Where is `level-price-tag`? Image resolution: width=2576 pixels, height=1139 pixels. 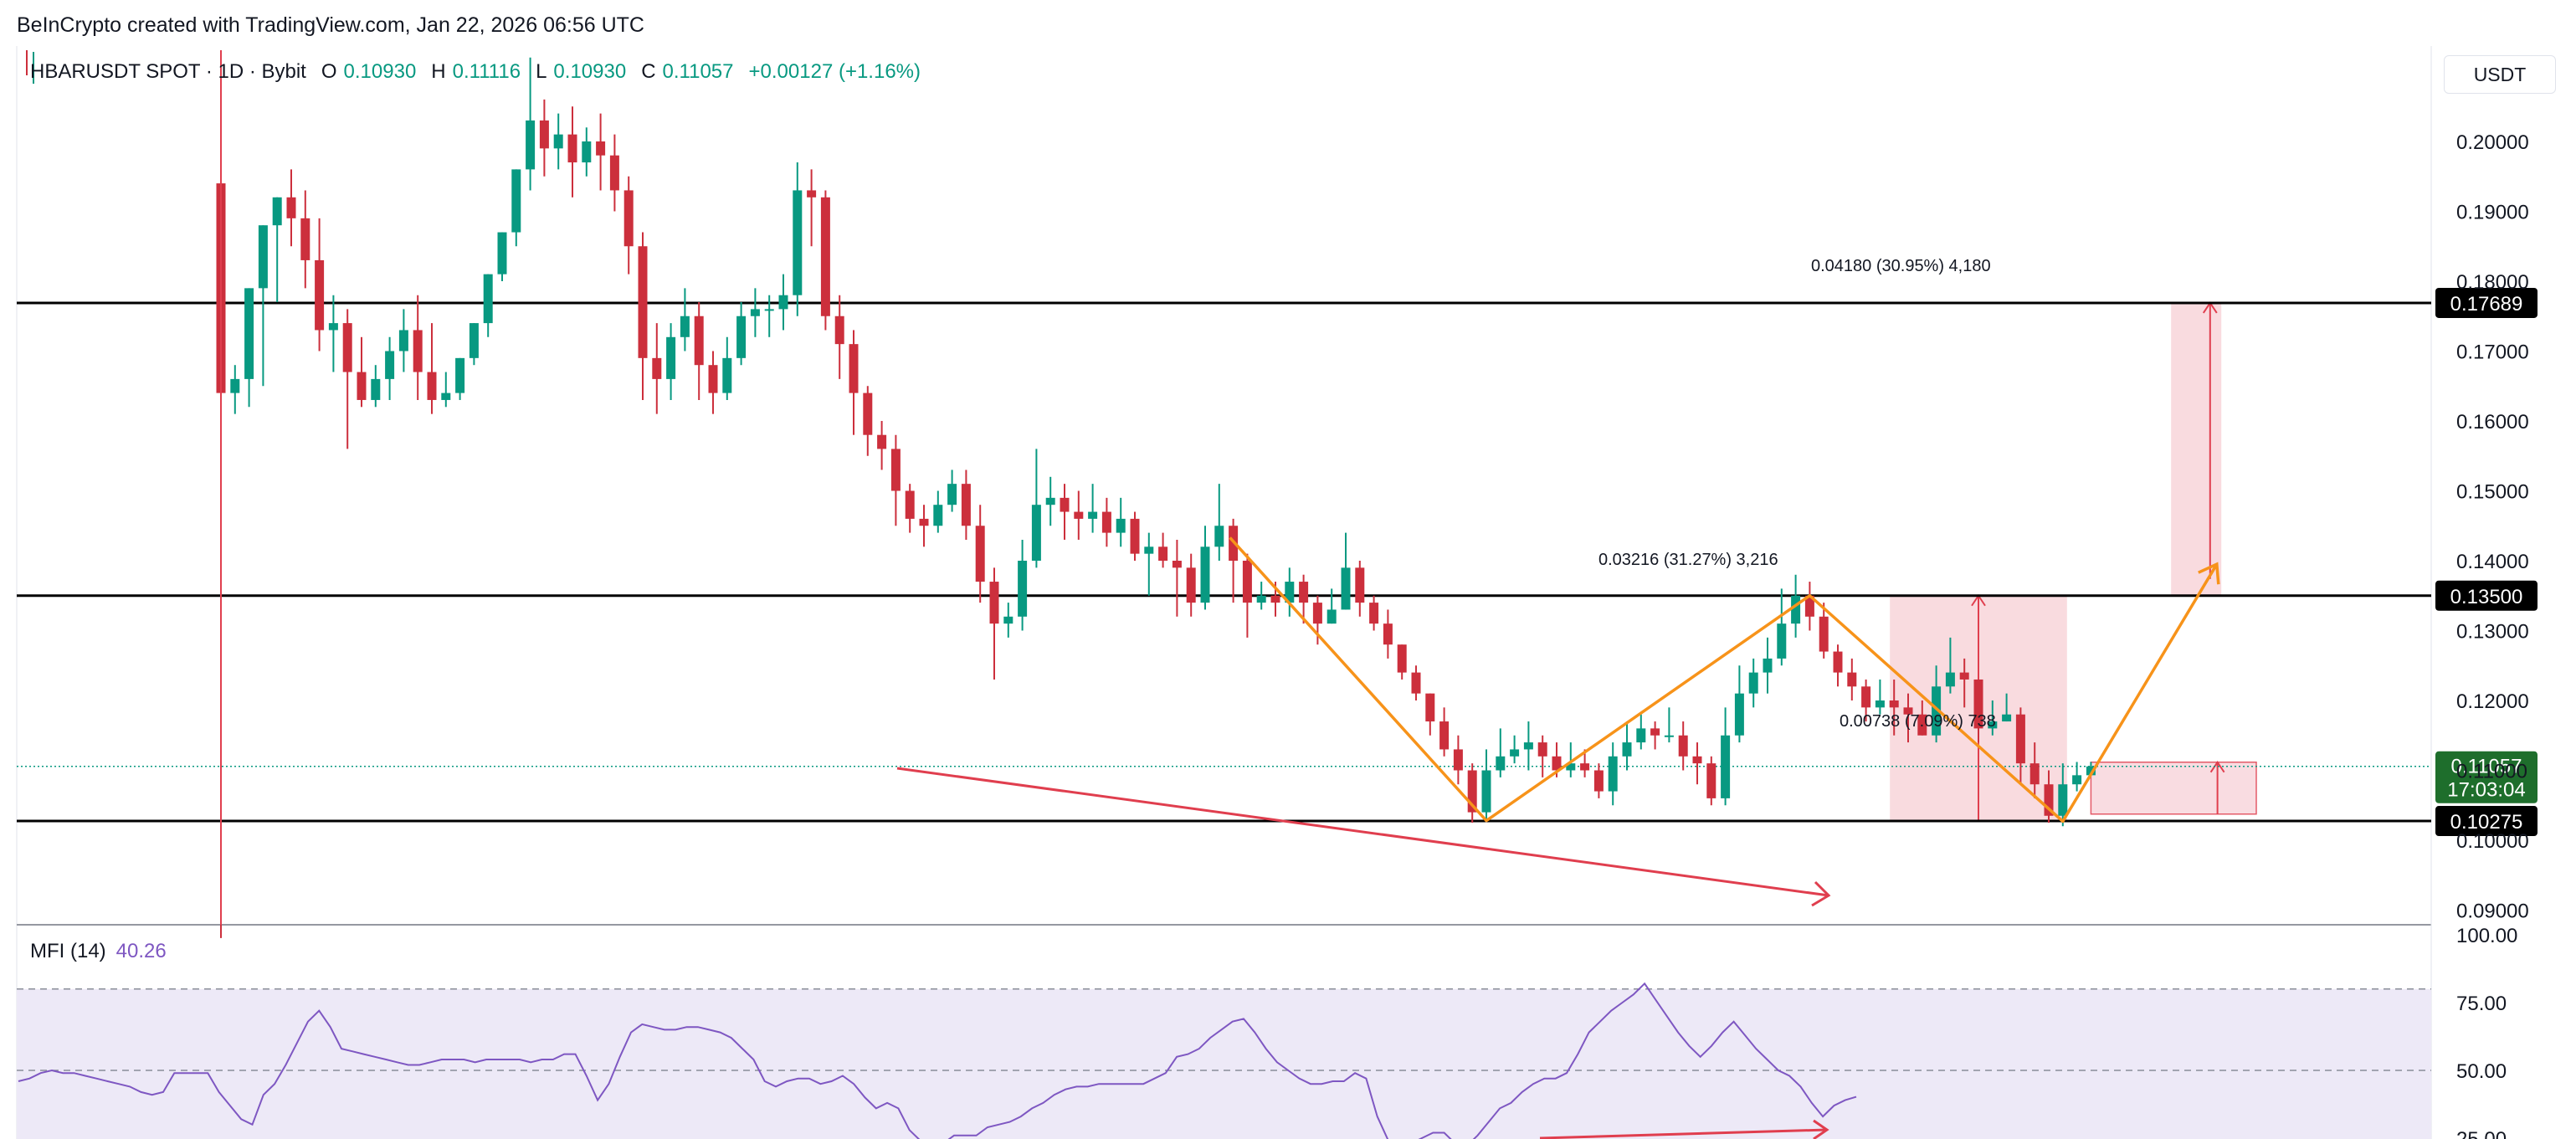 level-price-tag is located at coordinates (2486, 302).